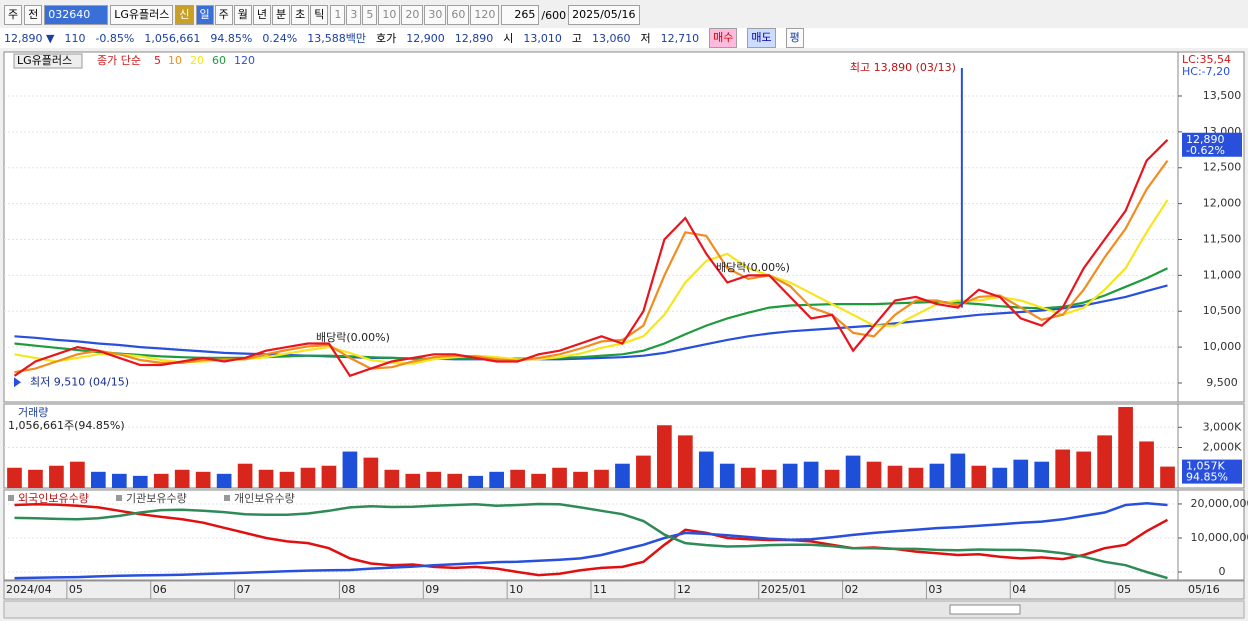  I want to click on minute: 3, so click(354, 15).